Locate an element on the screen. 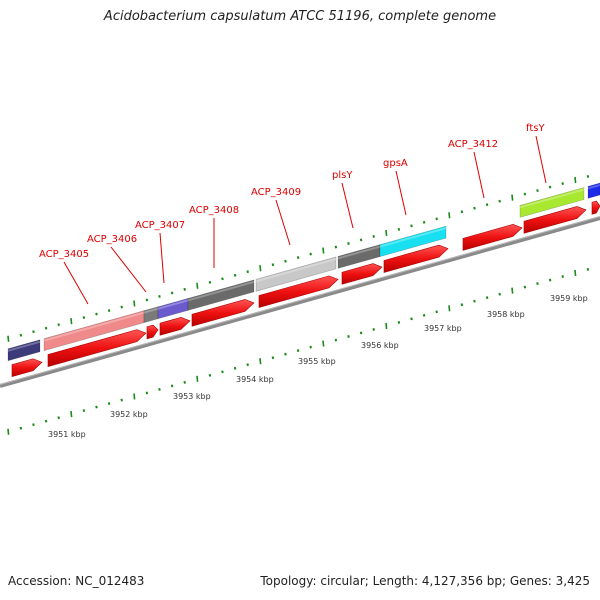  gene-label: plsY is located at coordinates (342, 175).